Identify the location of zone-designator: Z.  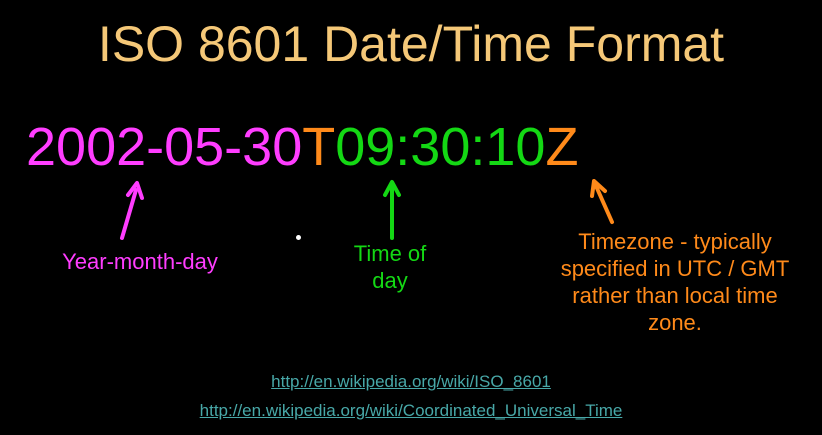
(562, 147).